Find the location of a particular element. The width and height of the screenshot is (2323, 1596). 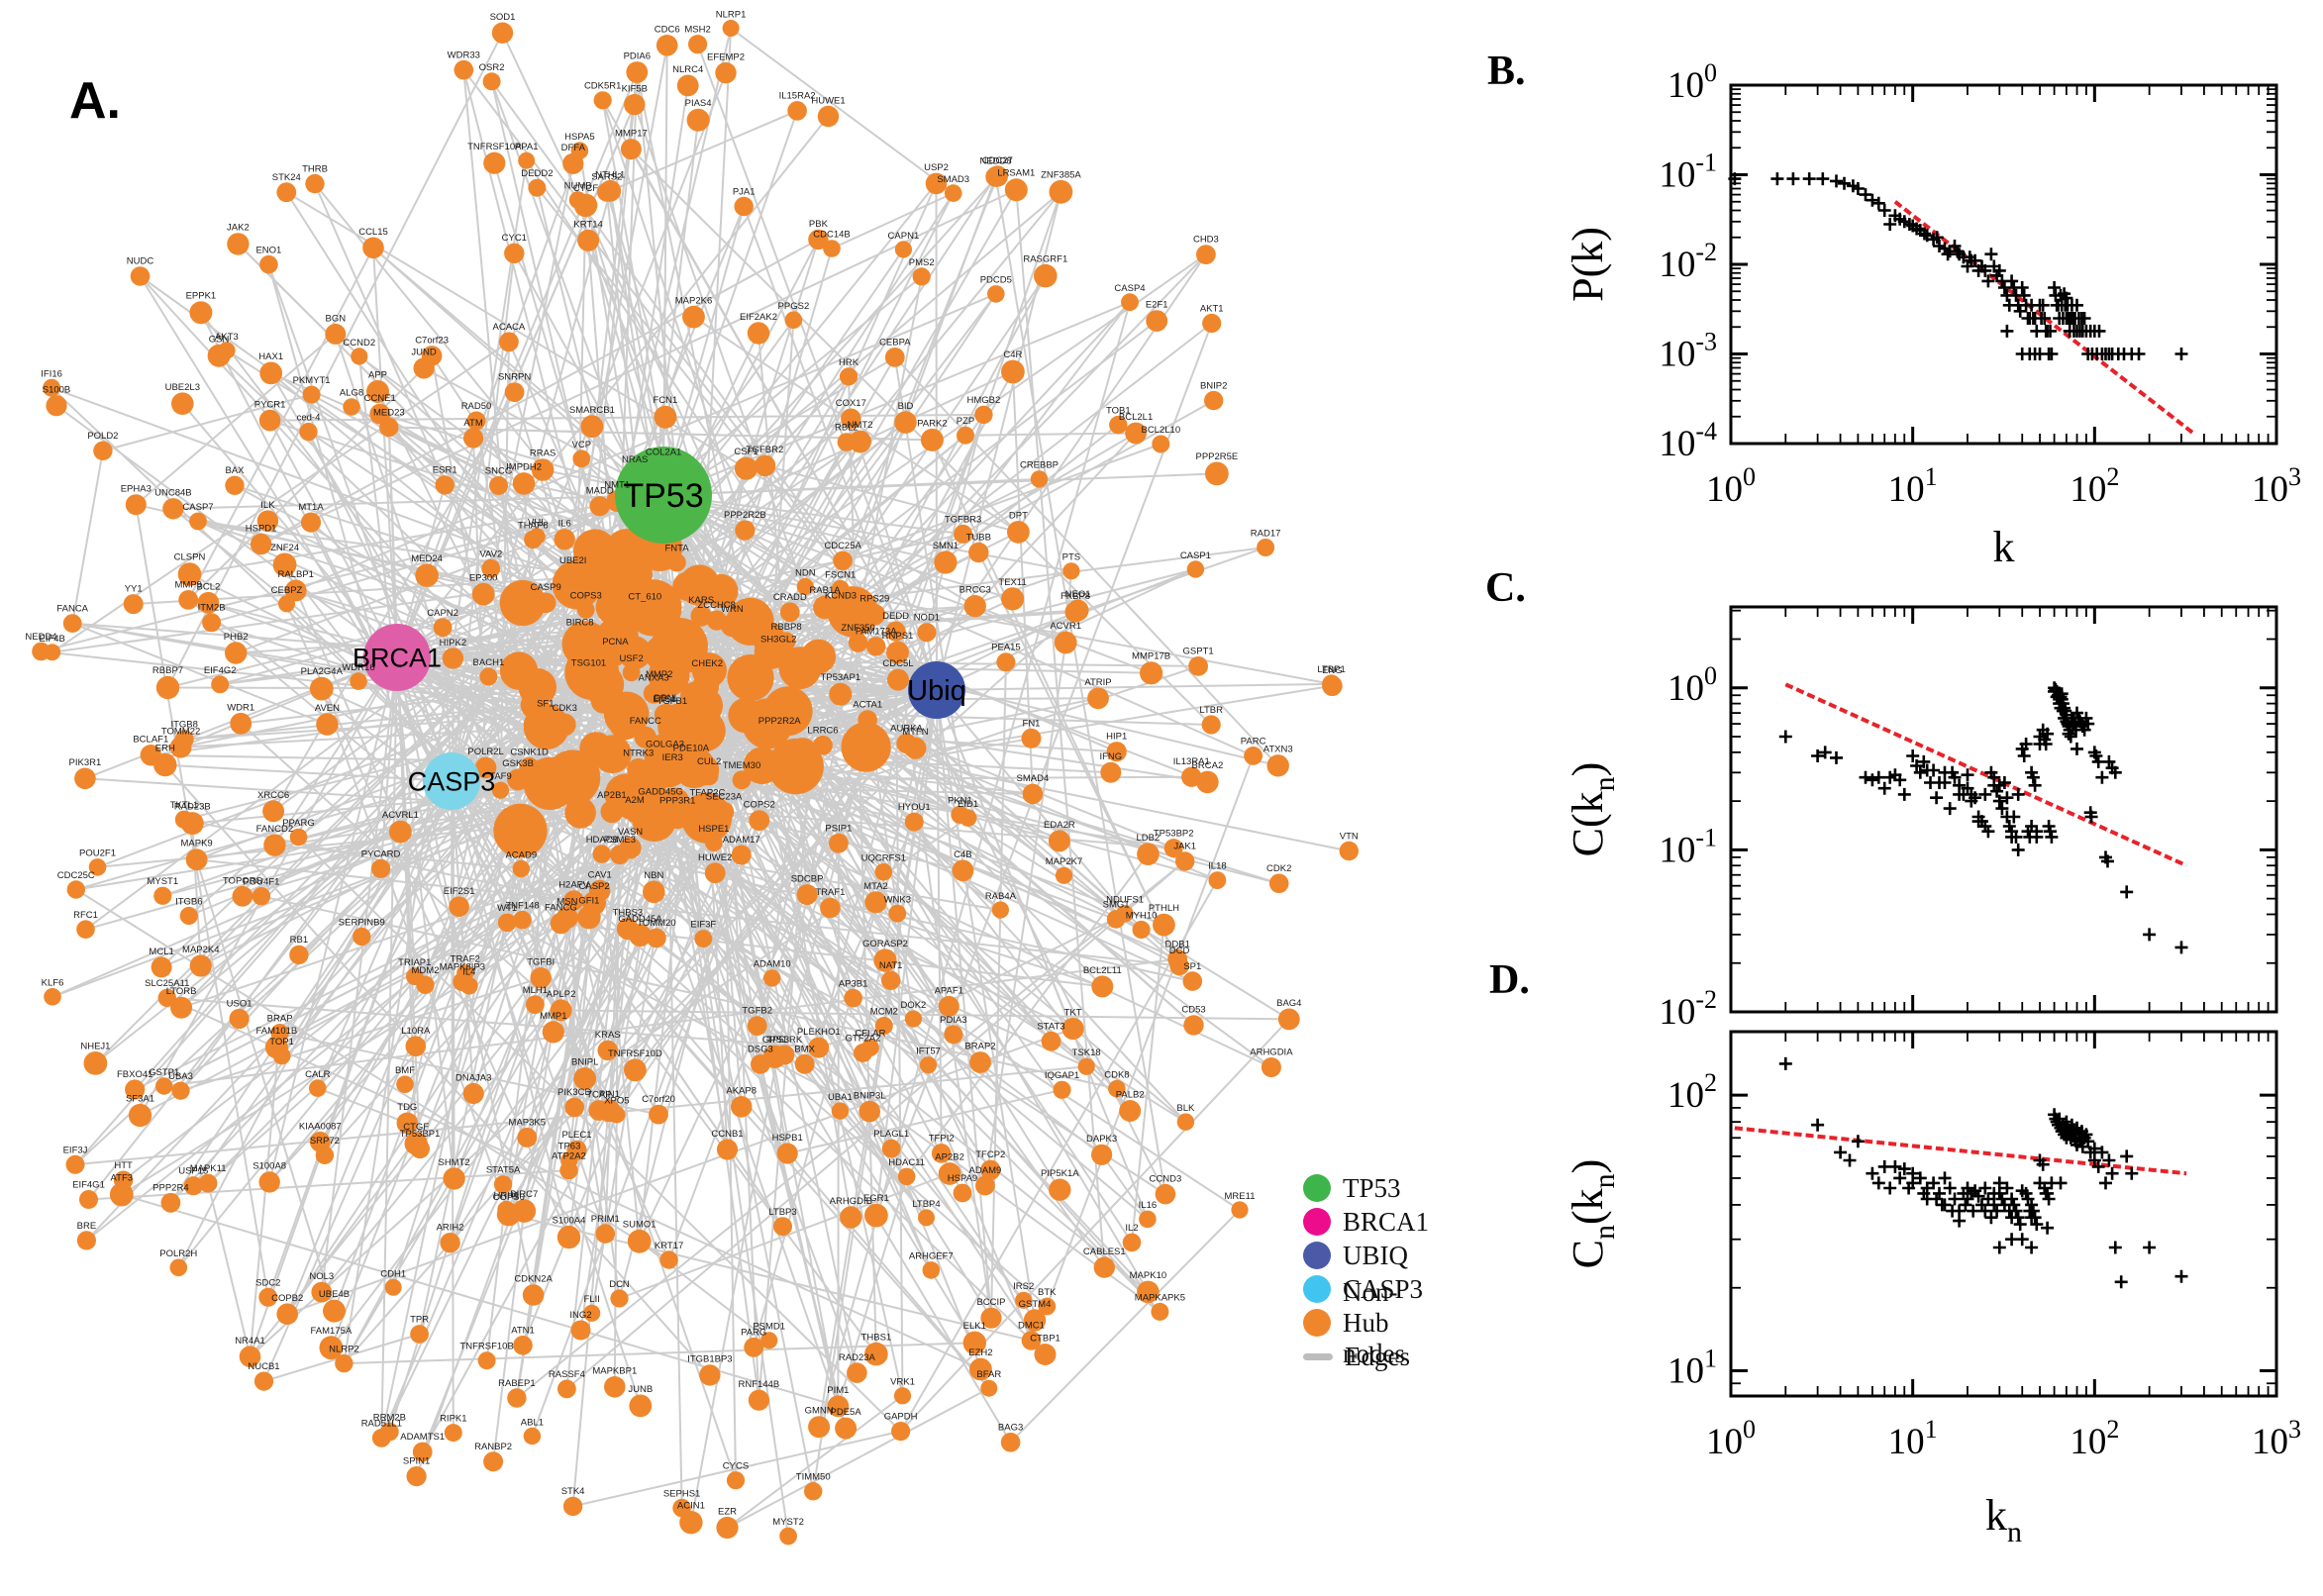

node-label: JUND is located at coordinates (423, 353).